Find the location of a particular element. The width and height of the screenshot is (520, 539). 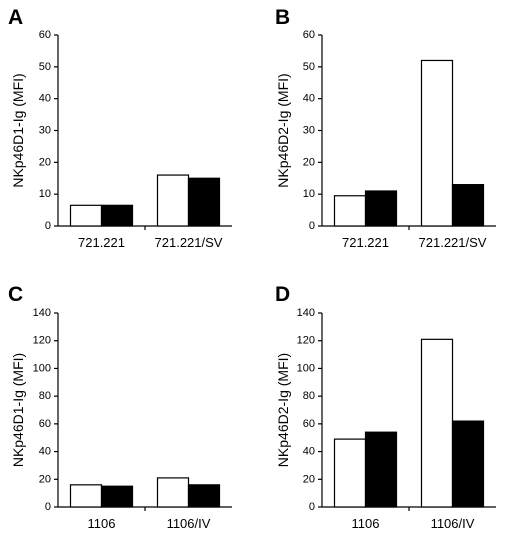

panel-letter: A is located at coordinates (15, 17).